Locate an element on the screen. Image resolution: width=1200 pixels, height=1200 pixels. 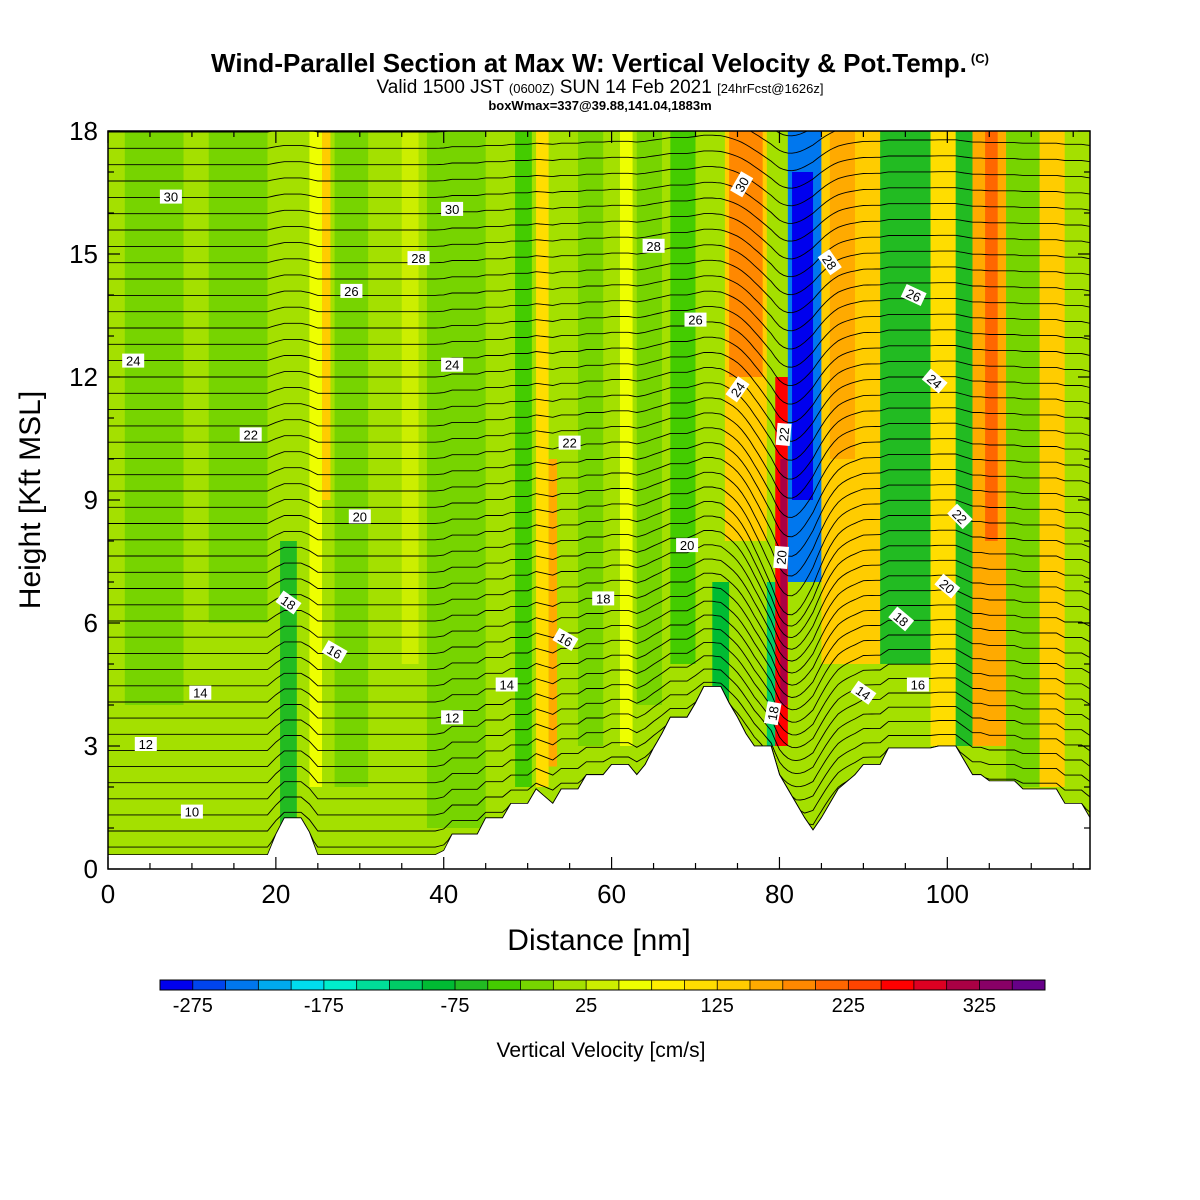
box-wmax-info: boxWmax=337@39.88,141.04,1883m is located at coordinates (600, 105).